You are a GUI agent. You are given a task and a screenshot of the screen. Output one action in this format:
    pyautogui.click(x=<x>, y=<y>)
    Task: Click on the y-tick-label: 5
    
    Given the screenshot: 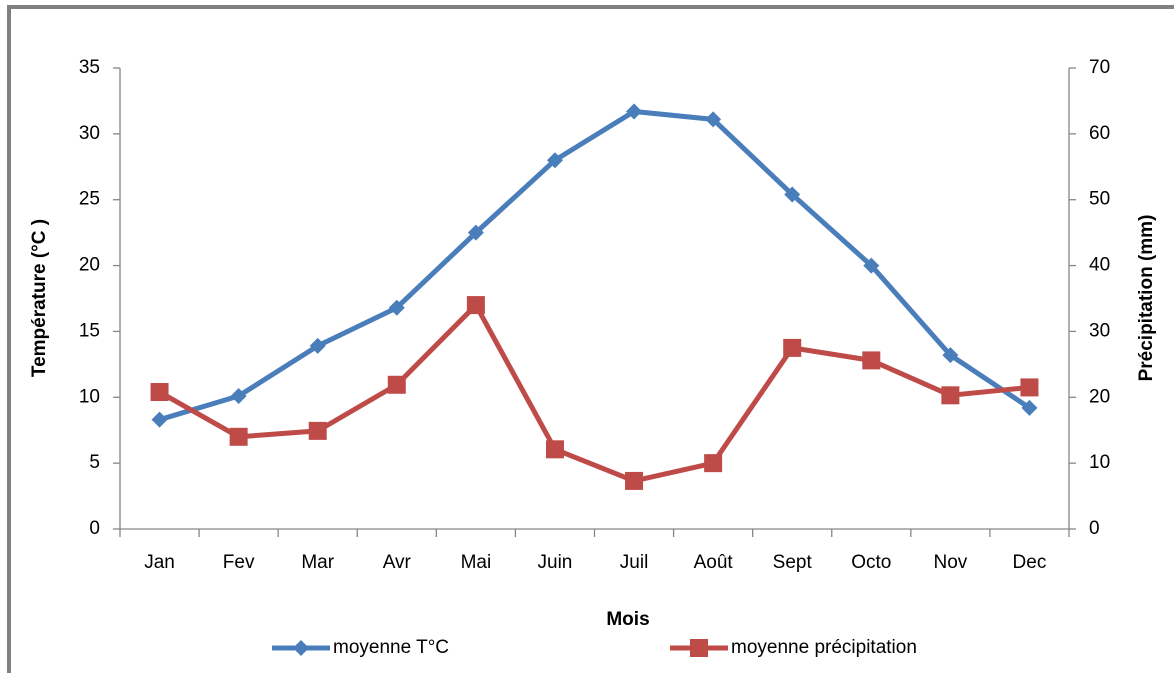 What is the action you would take?
    pyautogui.click(x=94, y=462)
    